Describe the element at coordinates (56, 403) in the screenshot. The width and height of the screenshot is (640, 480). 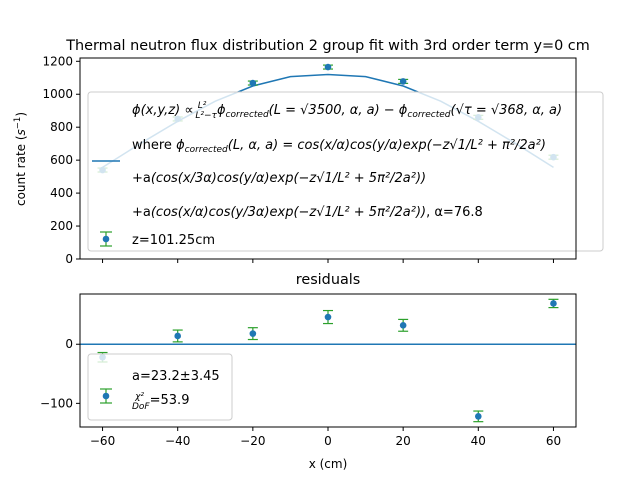
I see `residuals-y-tick-label: −100` at that location.